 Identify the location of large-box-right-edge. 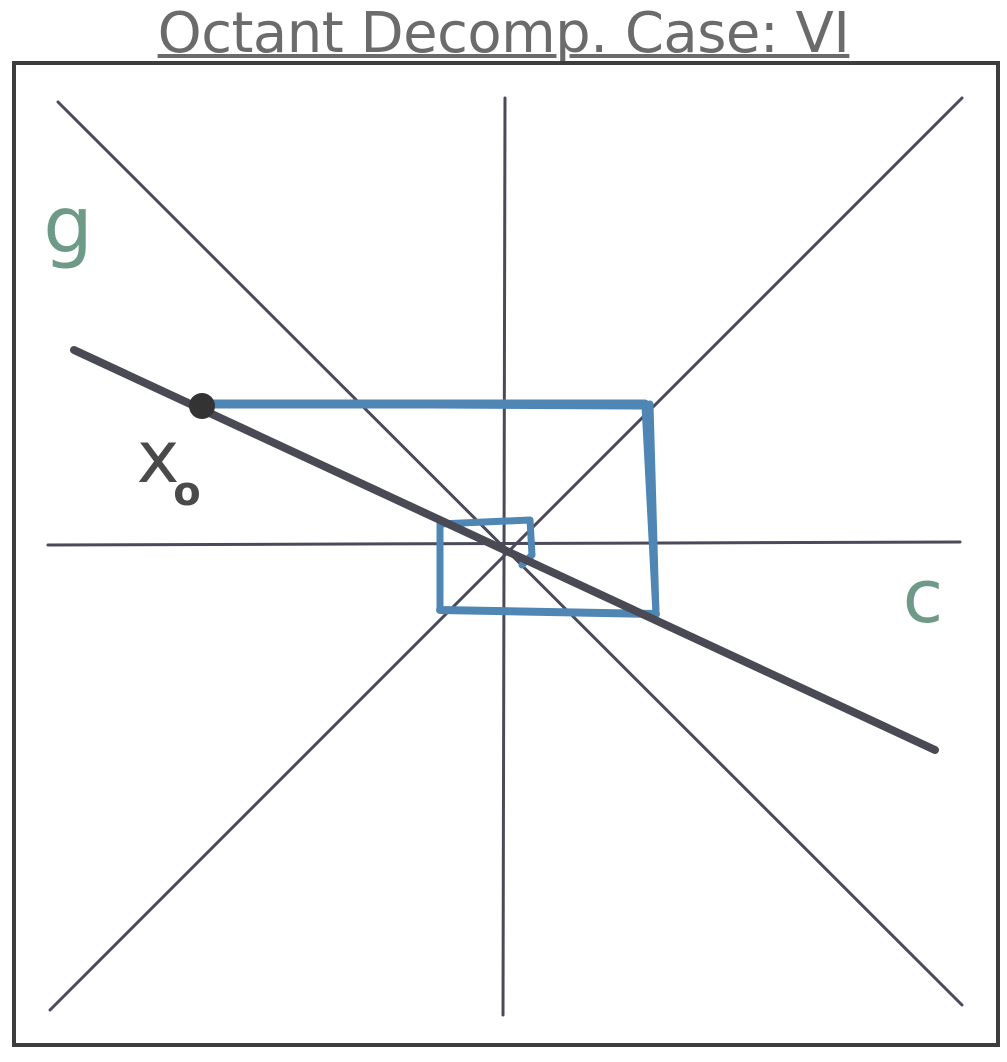
(653, 509).